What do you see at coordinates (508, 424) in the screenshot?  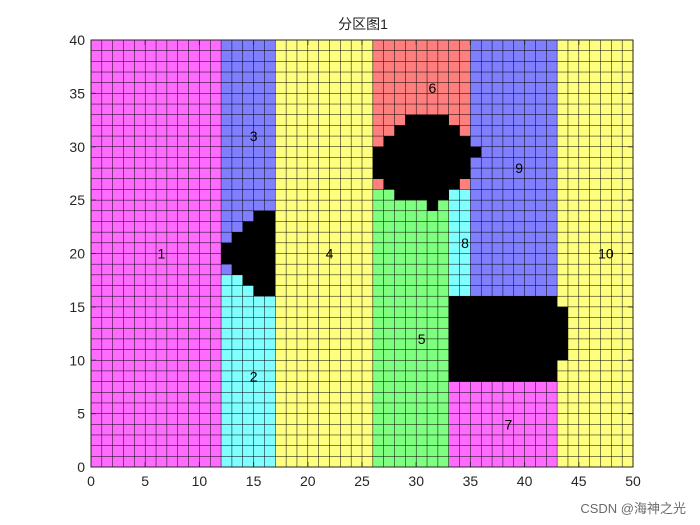 I see `region-label-7: 7` at bounding box center [508, 424].